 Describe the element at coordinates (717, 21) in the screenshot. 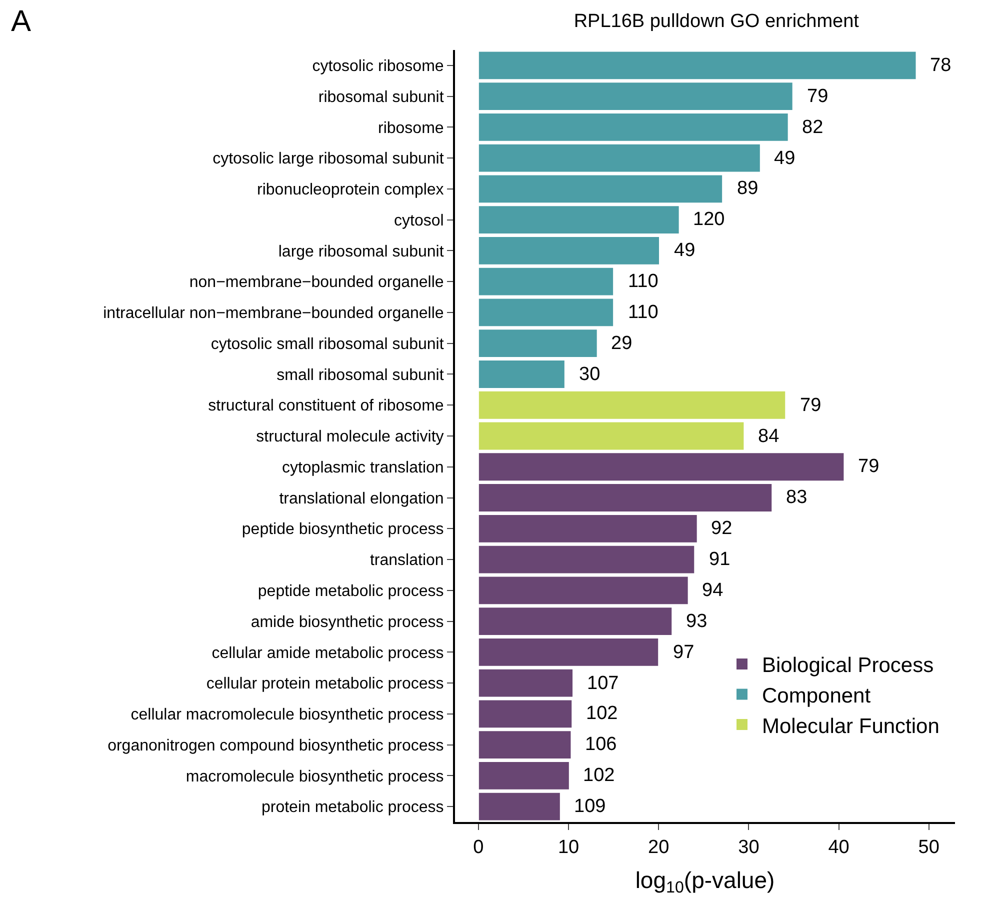

I see `chart-title: RPL16B pulldown GO enrichment` at that location.